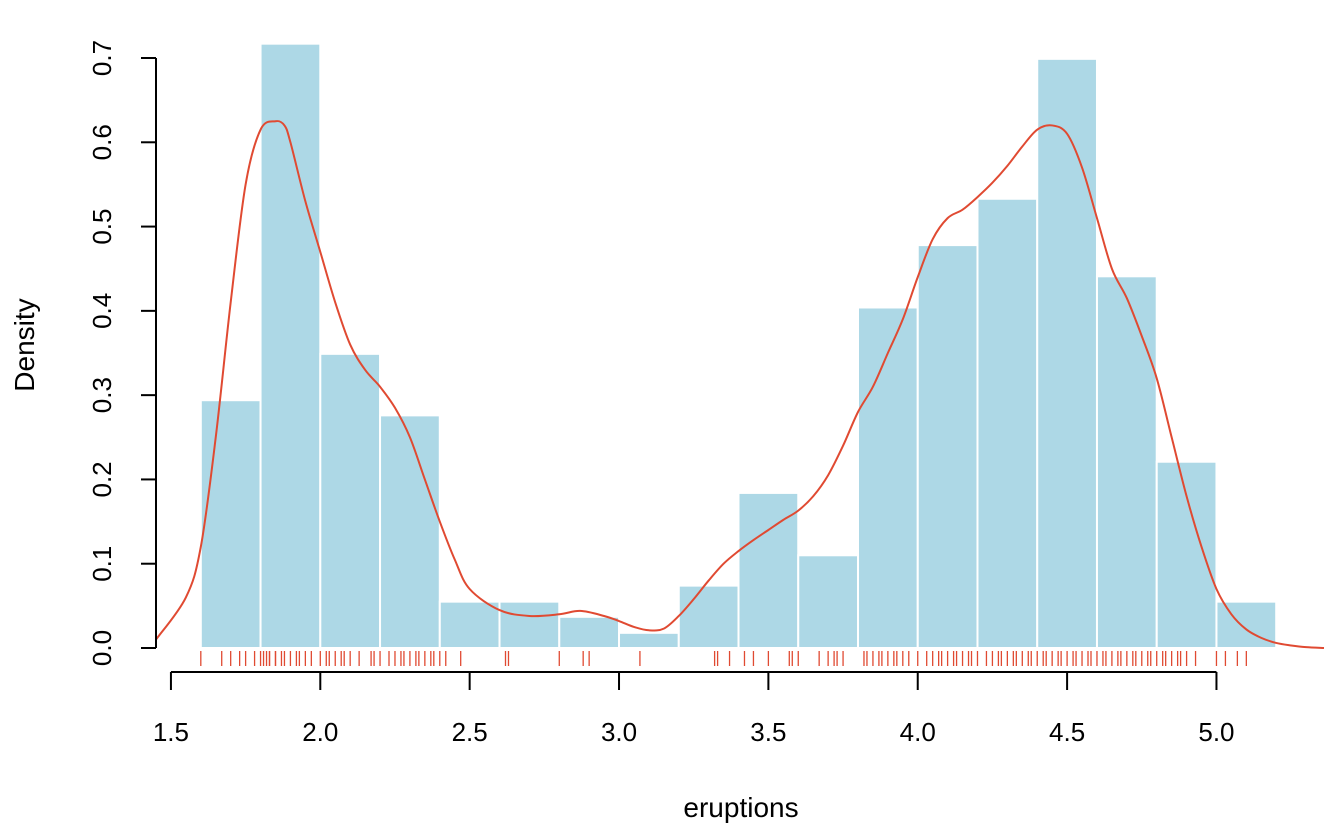  I want to click on y-axis: 0.0 0.1 0.2 0.3 0.4 0.5 0.6 0.7, so click(122, 353).